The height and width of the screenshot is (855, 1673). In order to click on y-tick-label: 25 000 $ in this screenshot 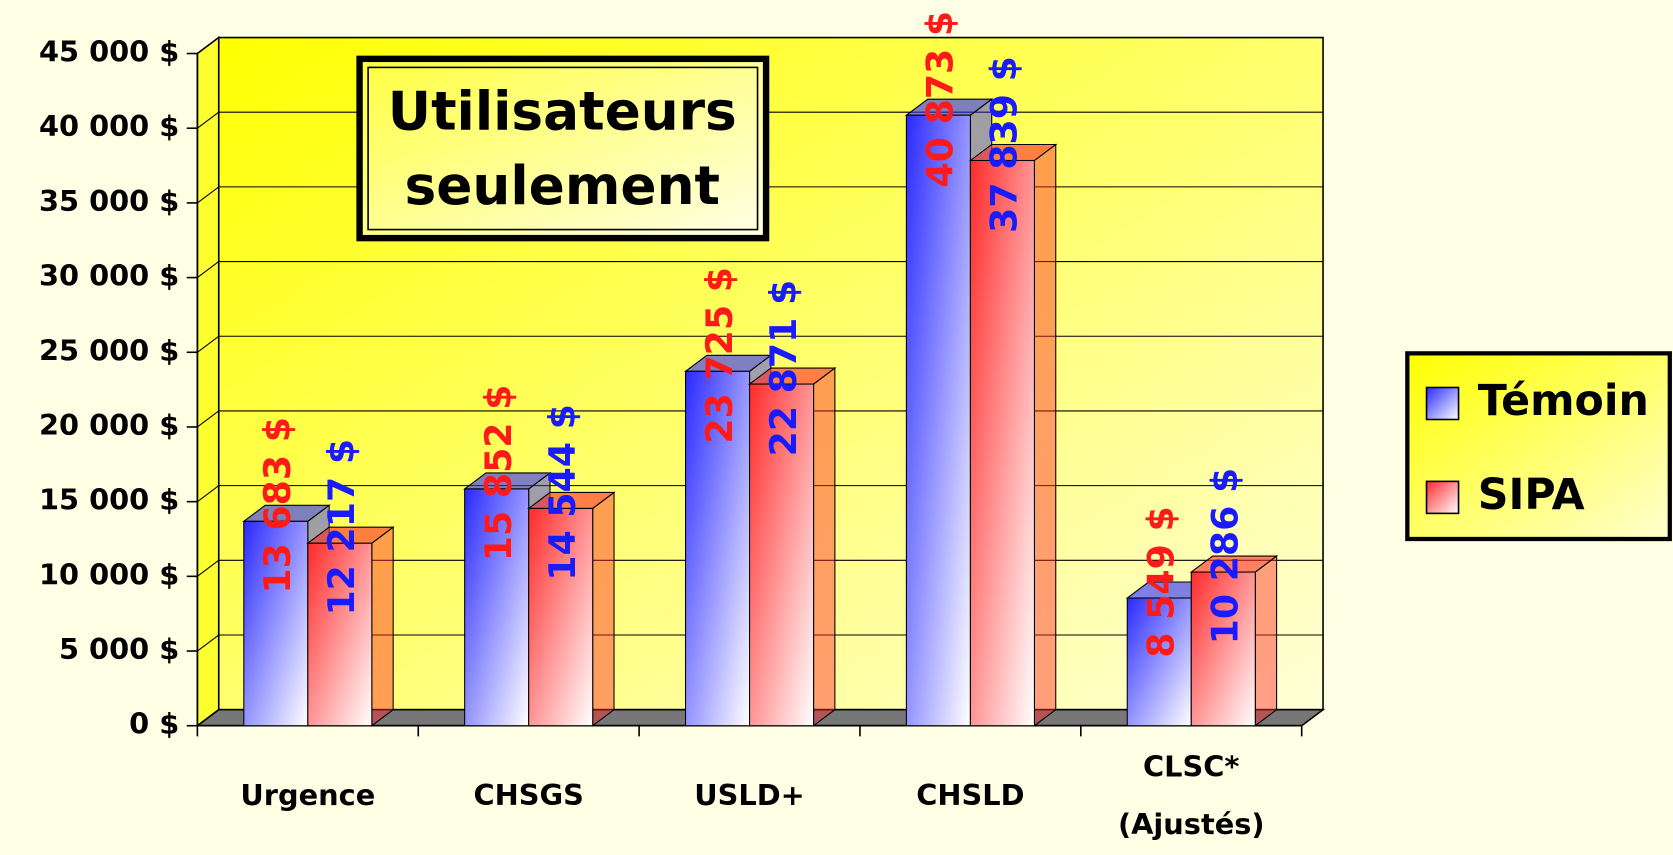, I will do `click(109, 350)`.